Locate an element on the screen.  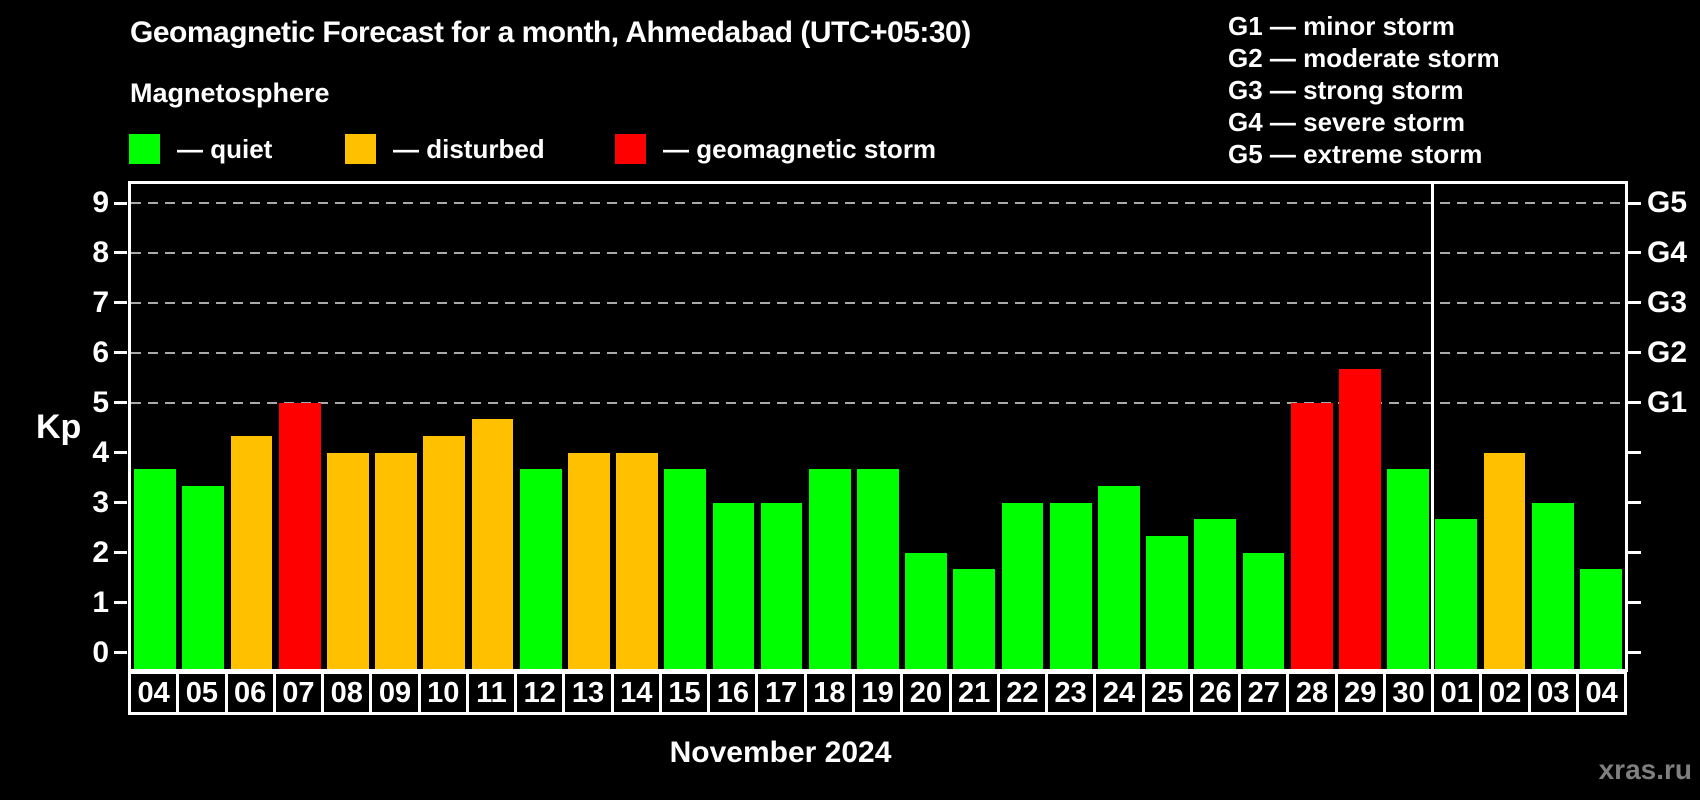
storm-color-swatch is located at coordinates (630, 149).